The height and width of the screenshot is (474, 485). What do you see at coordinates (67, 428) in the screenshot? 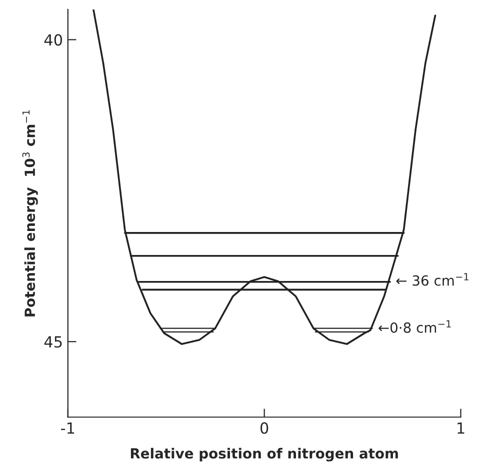
I see `x-tick-label: -1` at bounding box center [67, 428].